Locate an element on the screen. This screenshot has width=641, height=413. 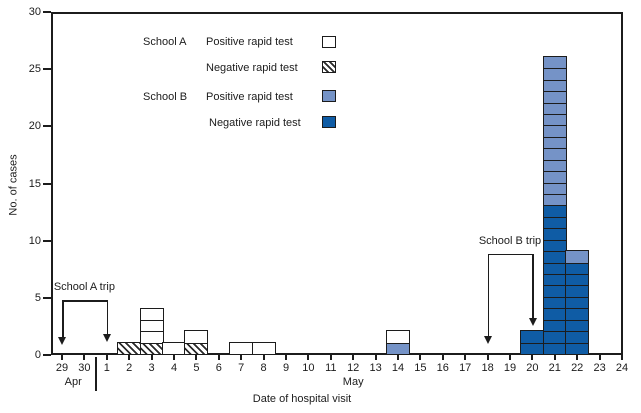
x-tick-label: 30 is located at coordinates (84, 368).